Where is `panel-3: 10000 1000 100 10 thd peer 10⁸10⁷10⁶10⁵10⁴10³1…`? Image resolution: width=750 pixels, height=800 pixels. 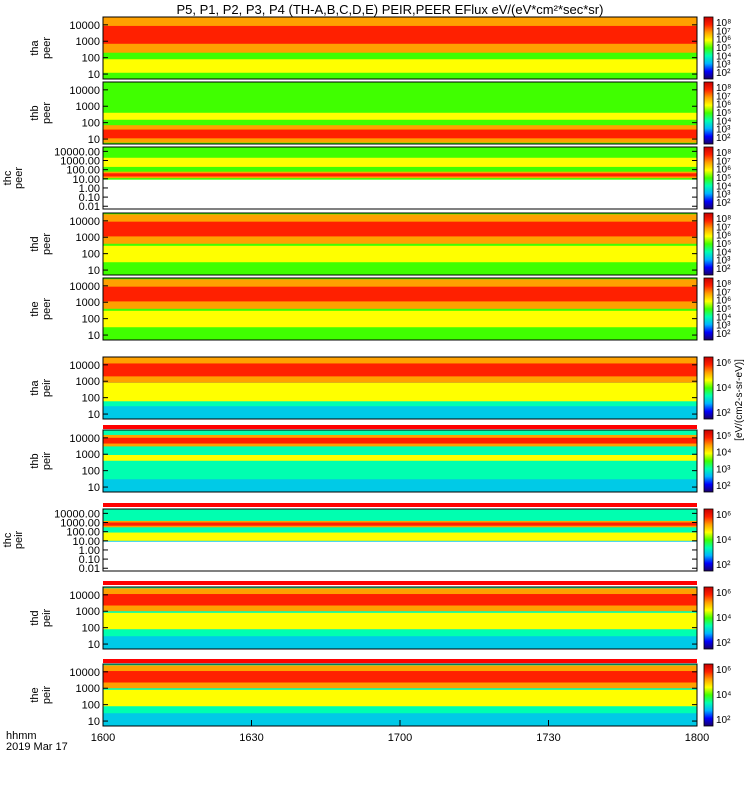
panel-3: 10000 1000 100 10 thd peer 10⁸10⁷10⁶10⁵10⁴10³1… is located at coordinates (380, 244).